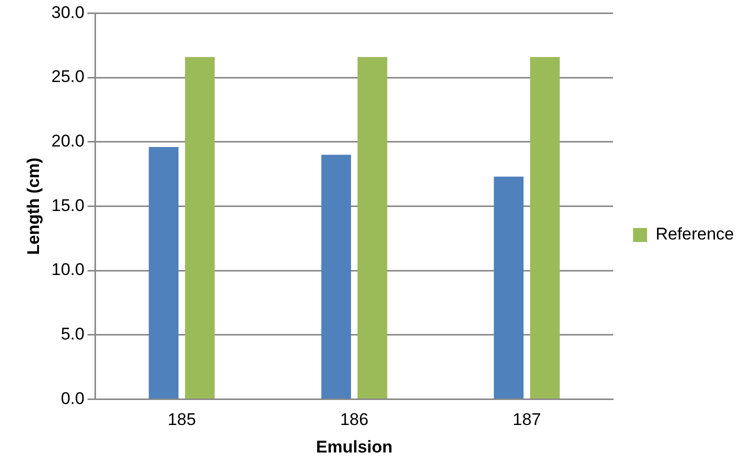  I want to click on y-tick-label: 10.0, so click(67, 270).